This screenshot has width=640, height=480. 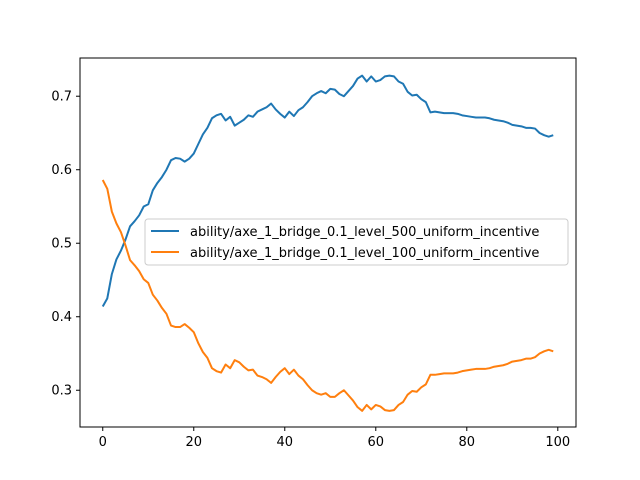 What do you see at coordinates (284, 442) in the screenshot?
I see `x-tick-label: 40` at bounding box center [284, 442].